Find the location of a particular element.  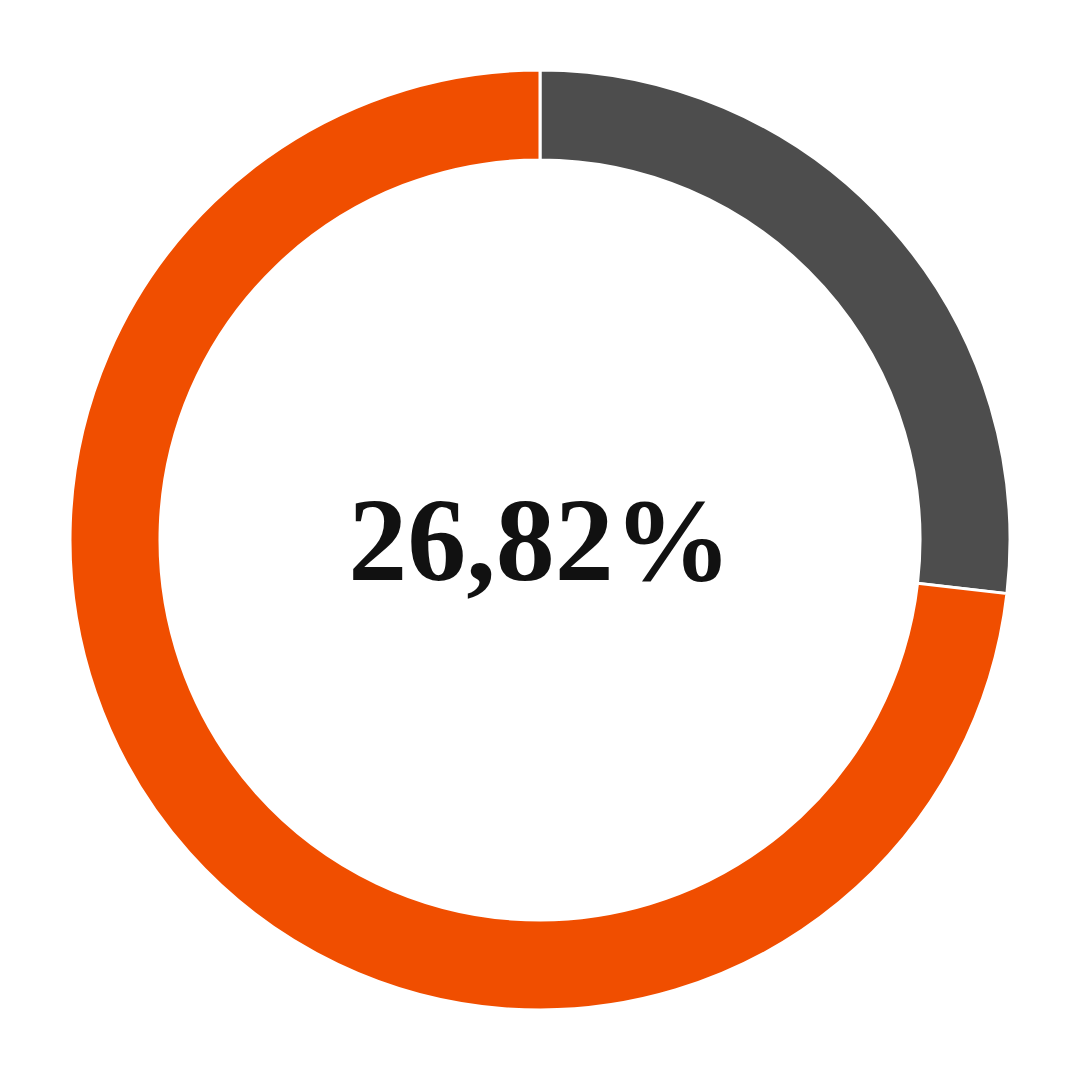

data-label: 26,82% is located at coordinates (540, 540).